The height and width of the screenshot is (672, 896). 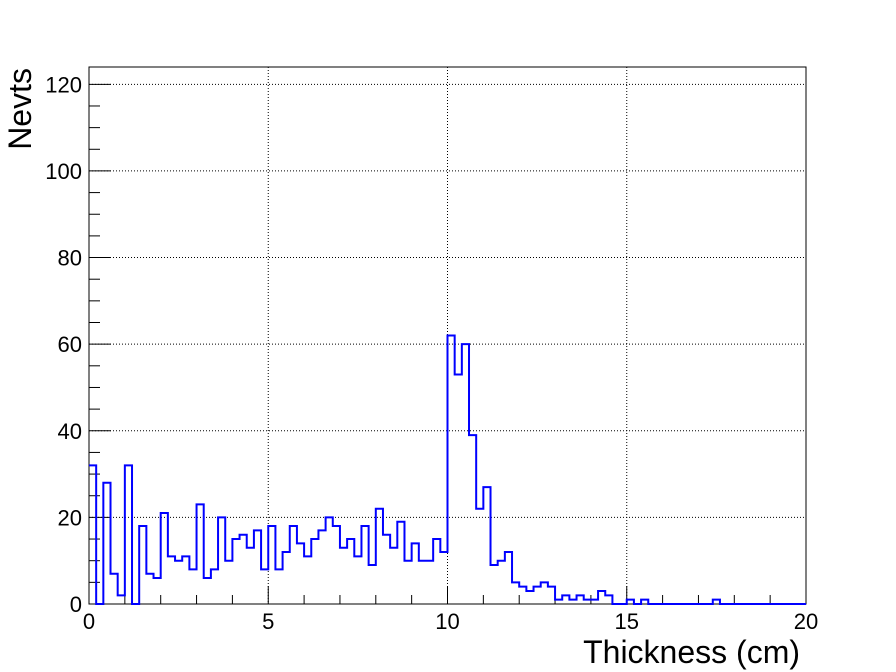 What do you see at coordinates (89, 621) in the screenshot?
I see `x-tick-label: 0` at bounding box center [89, 621].